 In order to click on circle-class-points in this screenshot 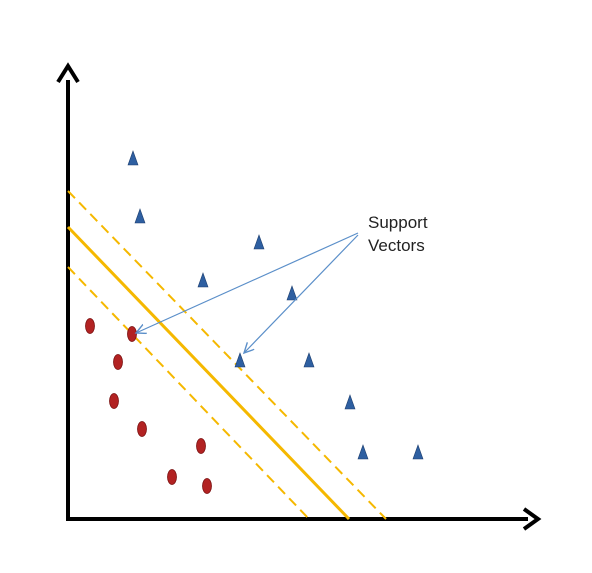, I will do `click(148, 406)`.